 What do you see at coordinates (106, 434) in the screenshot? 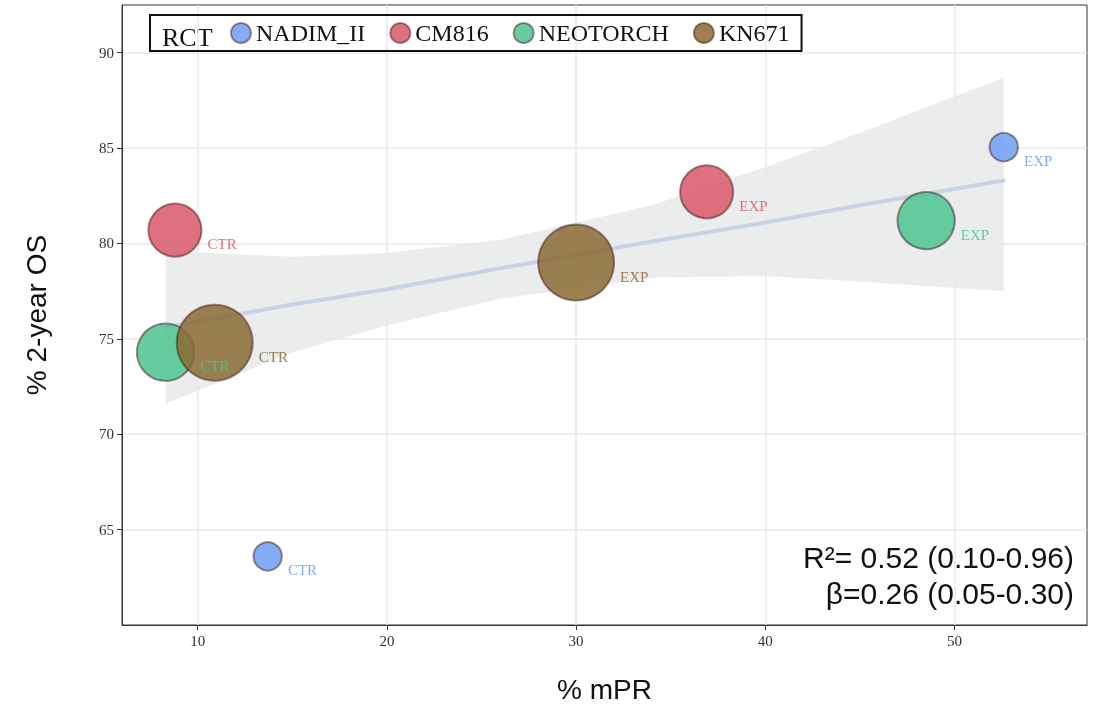
I see `y-tick-label: 70` at bounding box center [106, 434].